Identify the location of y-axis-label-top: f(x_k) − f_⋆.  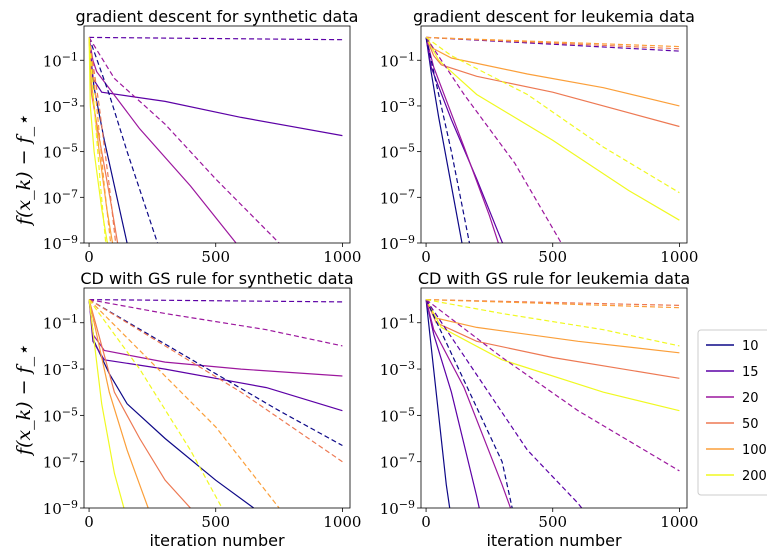
(24, 171).